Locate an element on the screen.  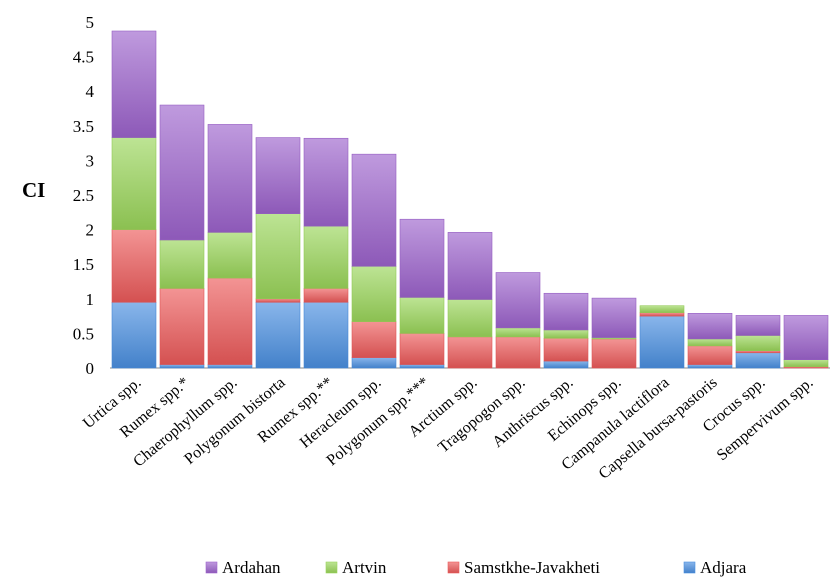
legend-label: Adjara is located at coordinates (723, 567).